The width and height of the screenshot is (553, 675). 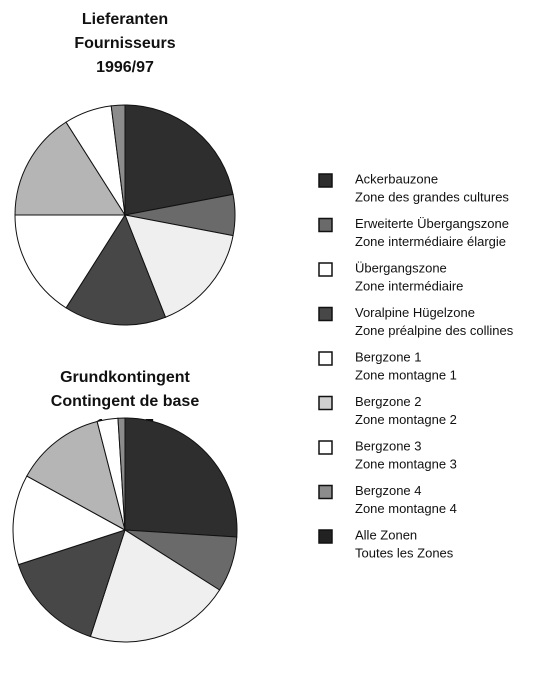 What do you see at coordinates (125, 401) in the screenshot?
I see `chart-title: Contingent de base` at bounding box center [125, 401].